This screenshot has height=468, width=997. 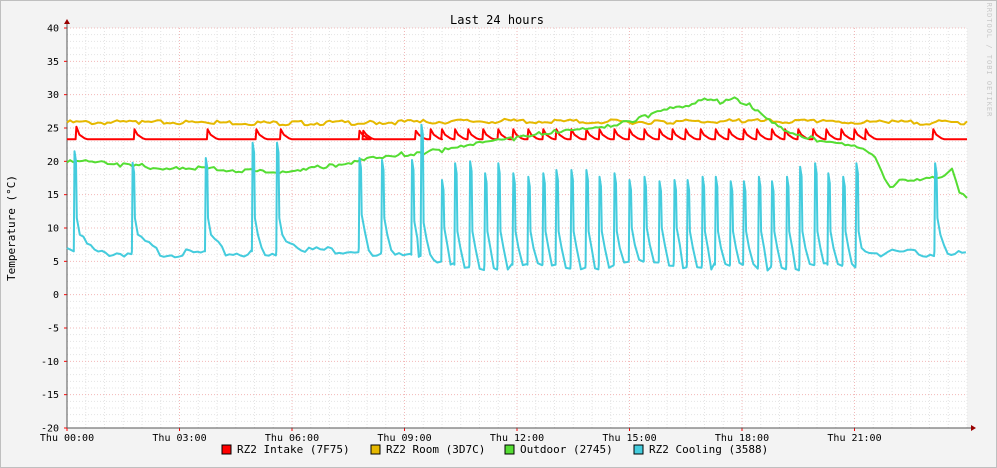 What do you see at coordinates (53, 62) in the screenshot?
I see `y-tick-label: 35` at bounding box center [53, 62].